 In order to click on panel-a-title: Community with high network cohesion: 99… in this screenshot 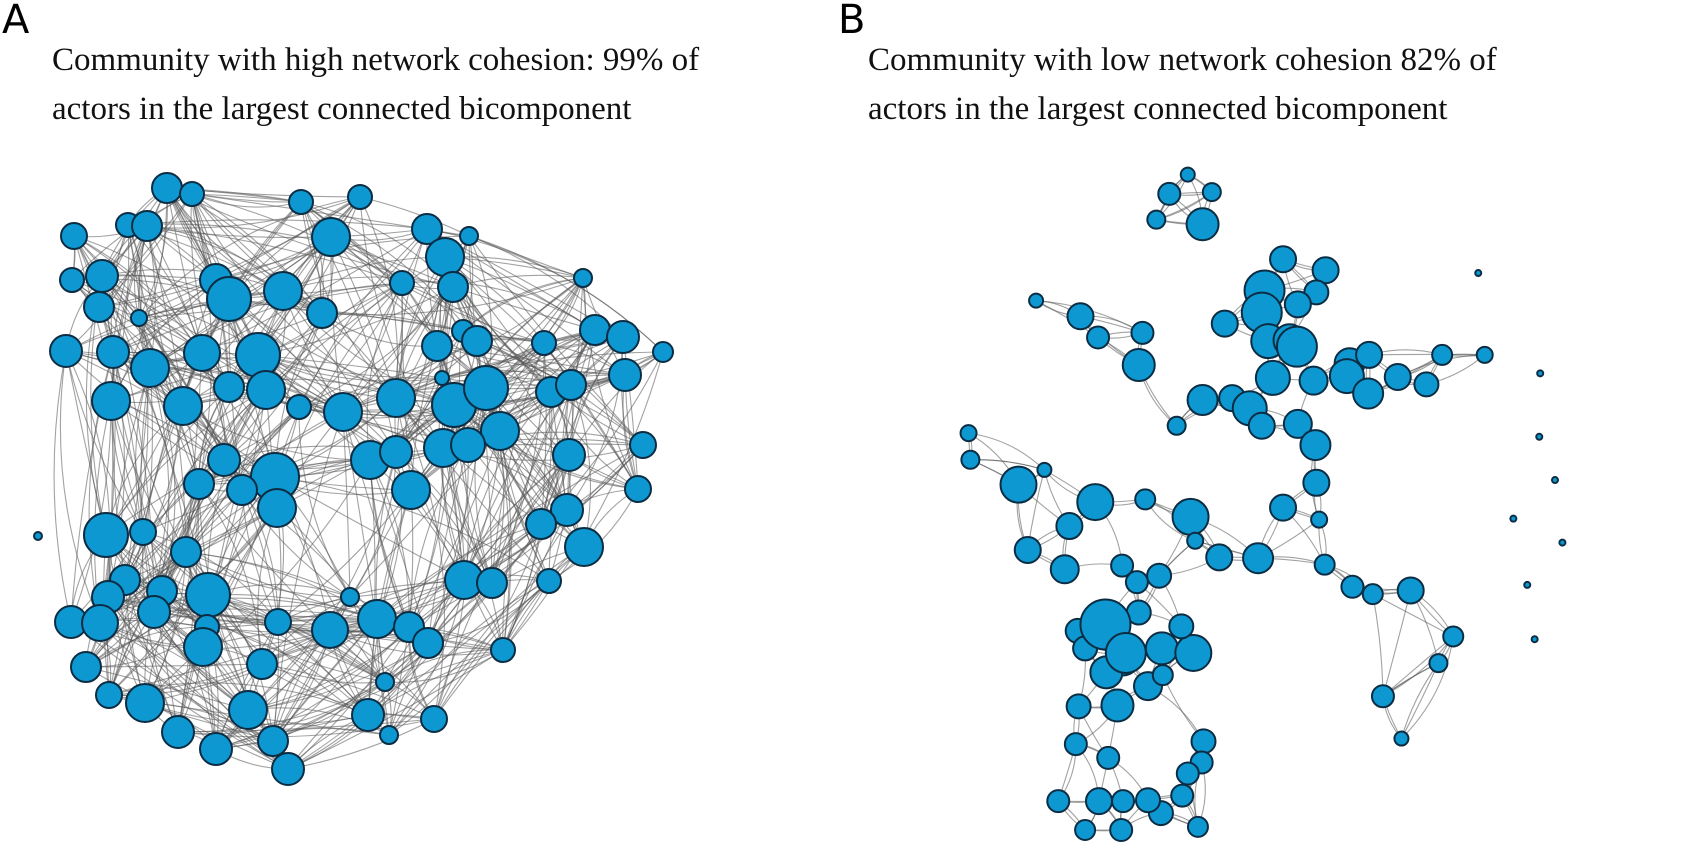, I will do `click(375, 85)`.